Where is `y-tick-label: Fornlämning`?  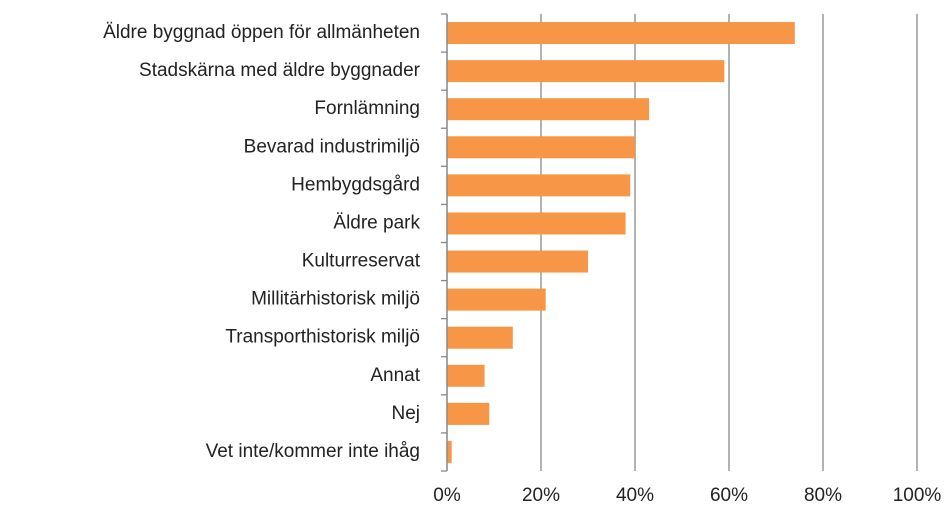 y-tick-label: Fornlämning is located at coordinates (367, 108).